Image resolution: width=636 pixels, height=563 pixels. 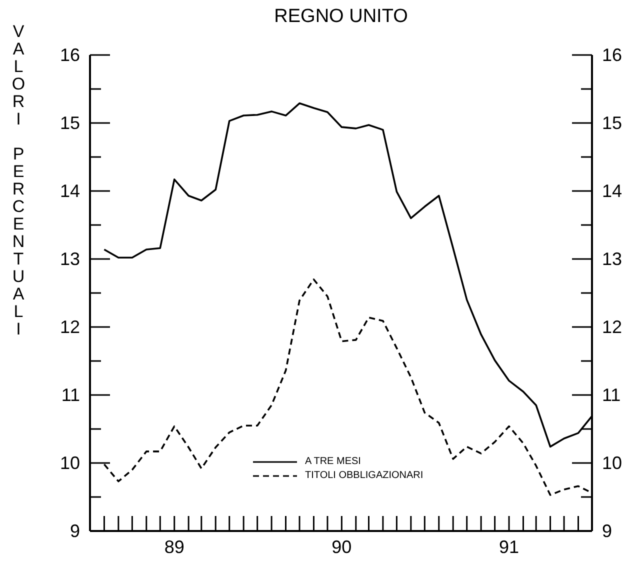 I want to click on x-tick-label: 89, so click(x=174, y=547).